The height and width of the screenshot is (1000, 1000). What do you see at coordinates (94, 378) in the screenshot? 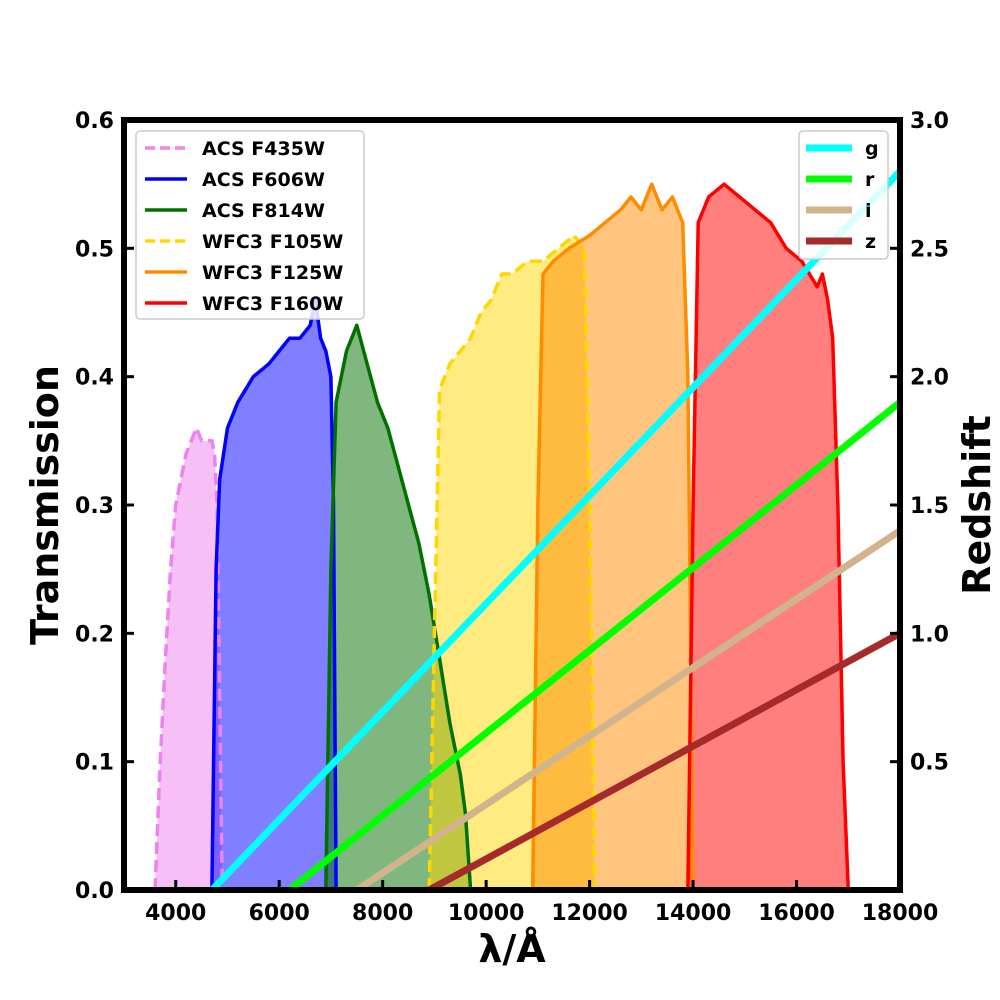
I see `y-left-tick-label: 0.4` at bounding box center [94, 378].